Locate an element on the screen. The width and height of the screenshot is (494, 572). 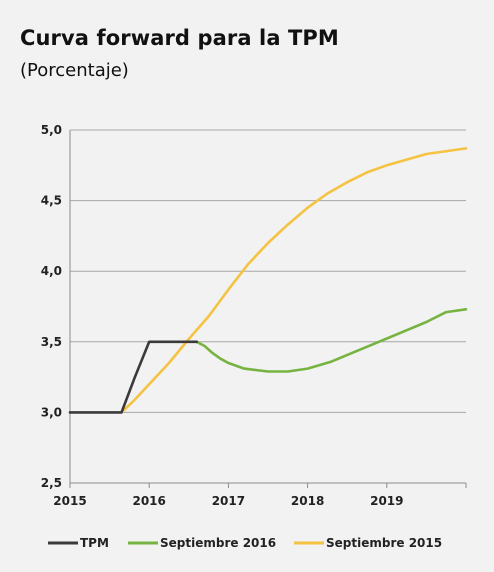
chart-subtitle: (Porcentaje) is located at coordinates (74, 70).